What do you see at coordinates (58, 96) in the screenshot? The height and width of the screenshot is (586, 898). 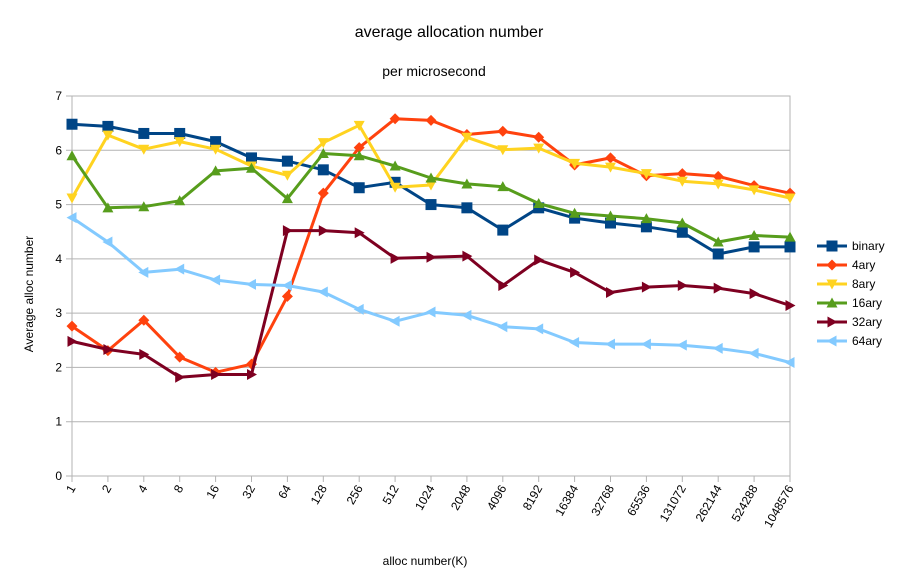 I see `y-tick-label: 7` at bounding box center [58, 96].